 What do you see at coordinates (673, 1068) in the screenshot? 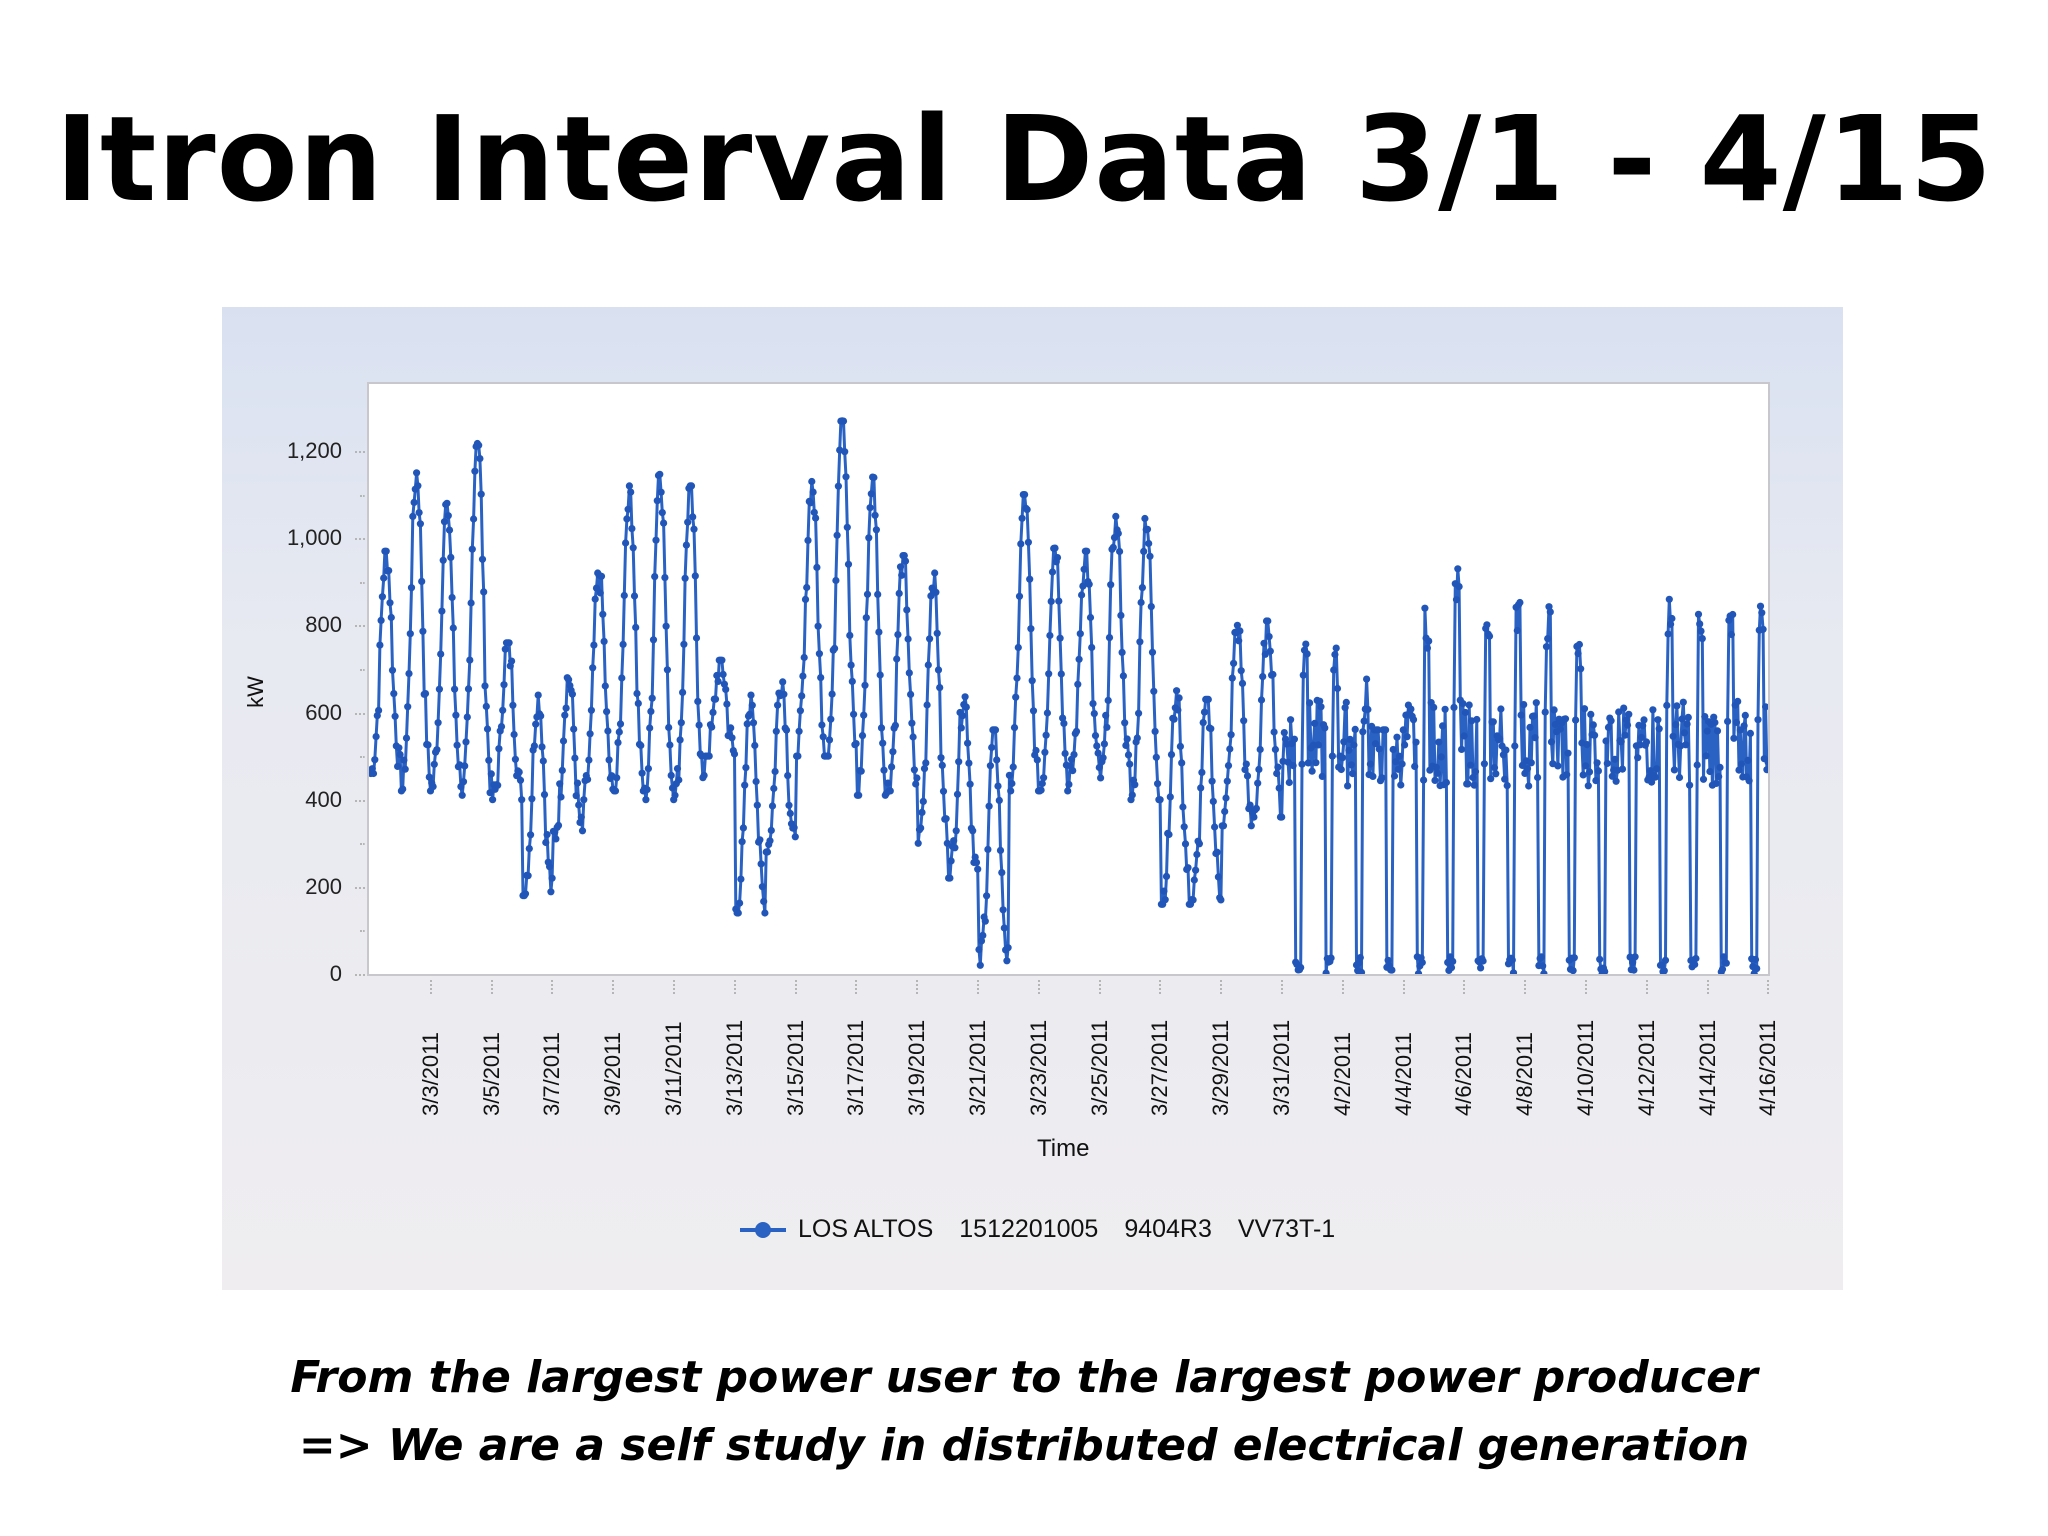
I see `x-tick-label: 3/11/2011` at bounding box center [673, 1068].